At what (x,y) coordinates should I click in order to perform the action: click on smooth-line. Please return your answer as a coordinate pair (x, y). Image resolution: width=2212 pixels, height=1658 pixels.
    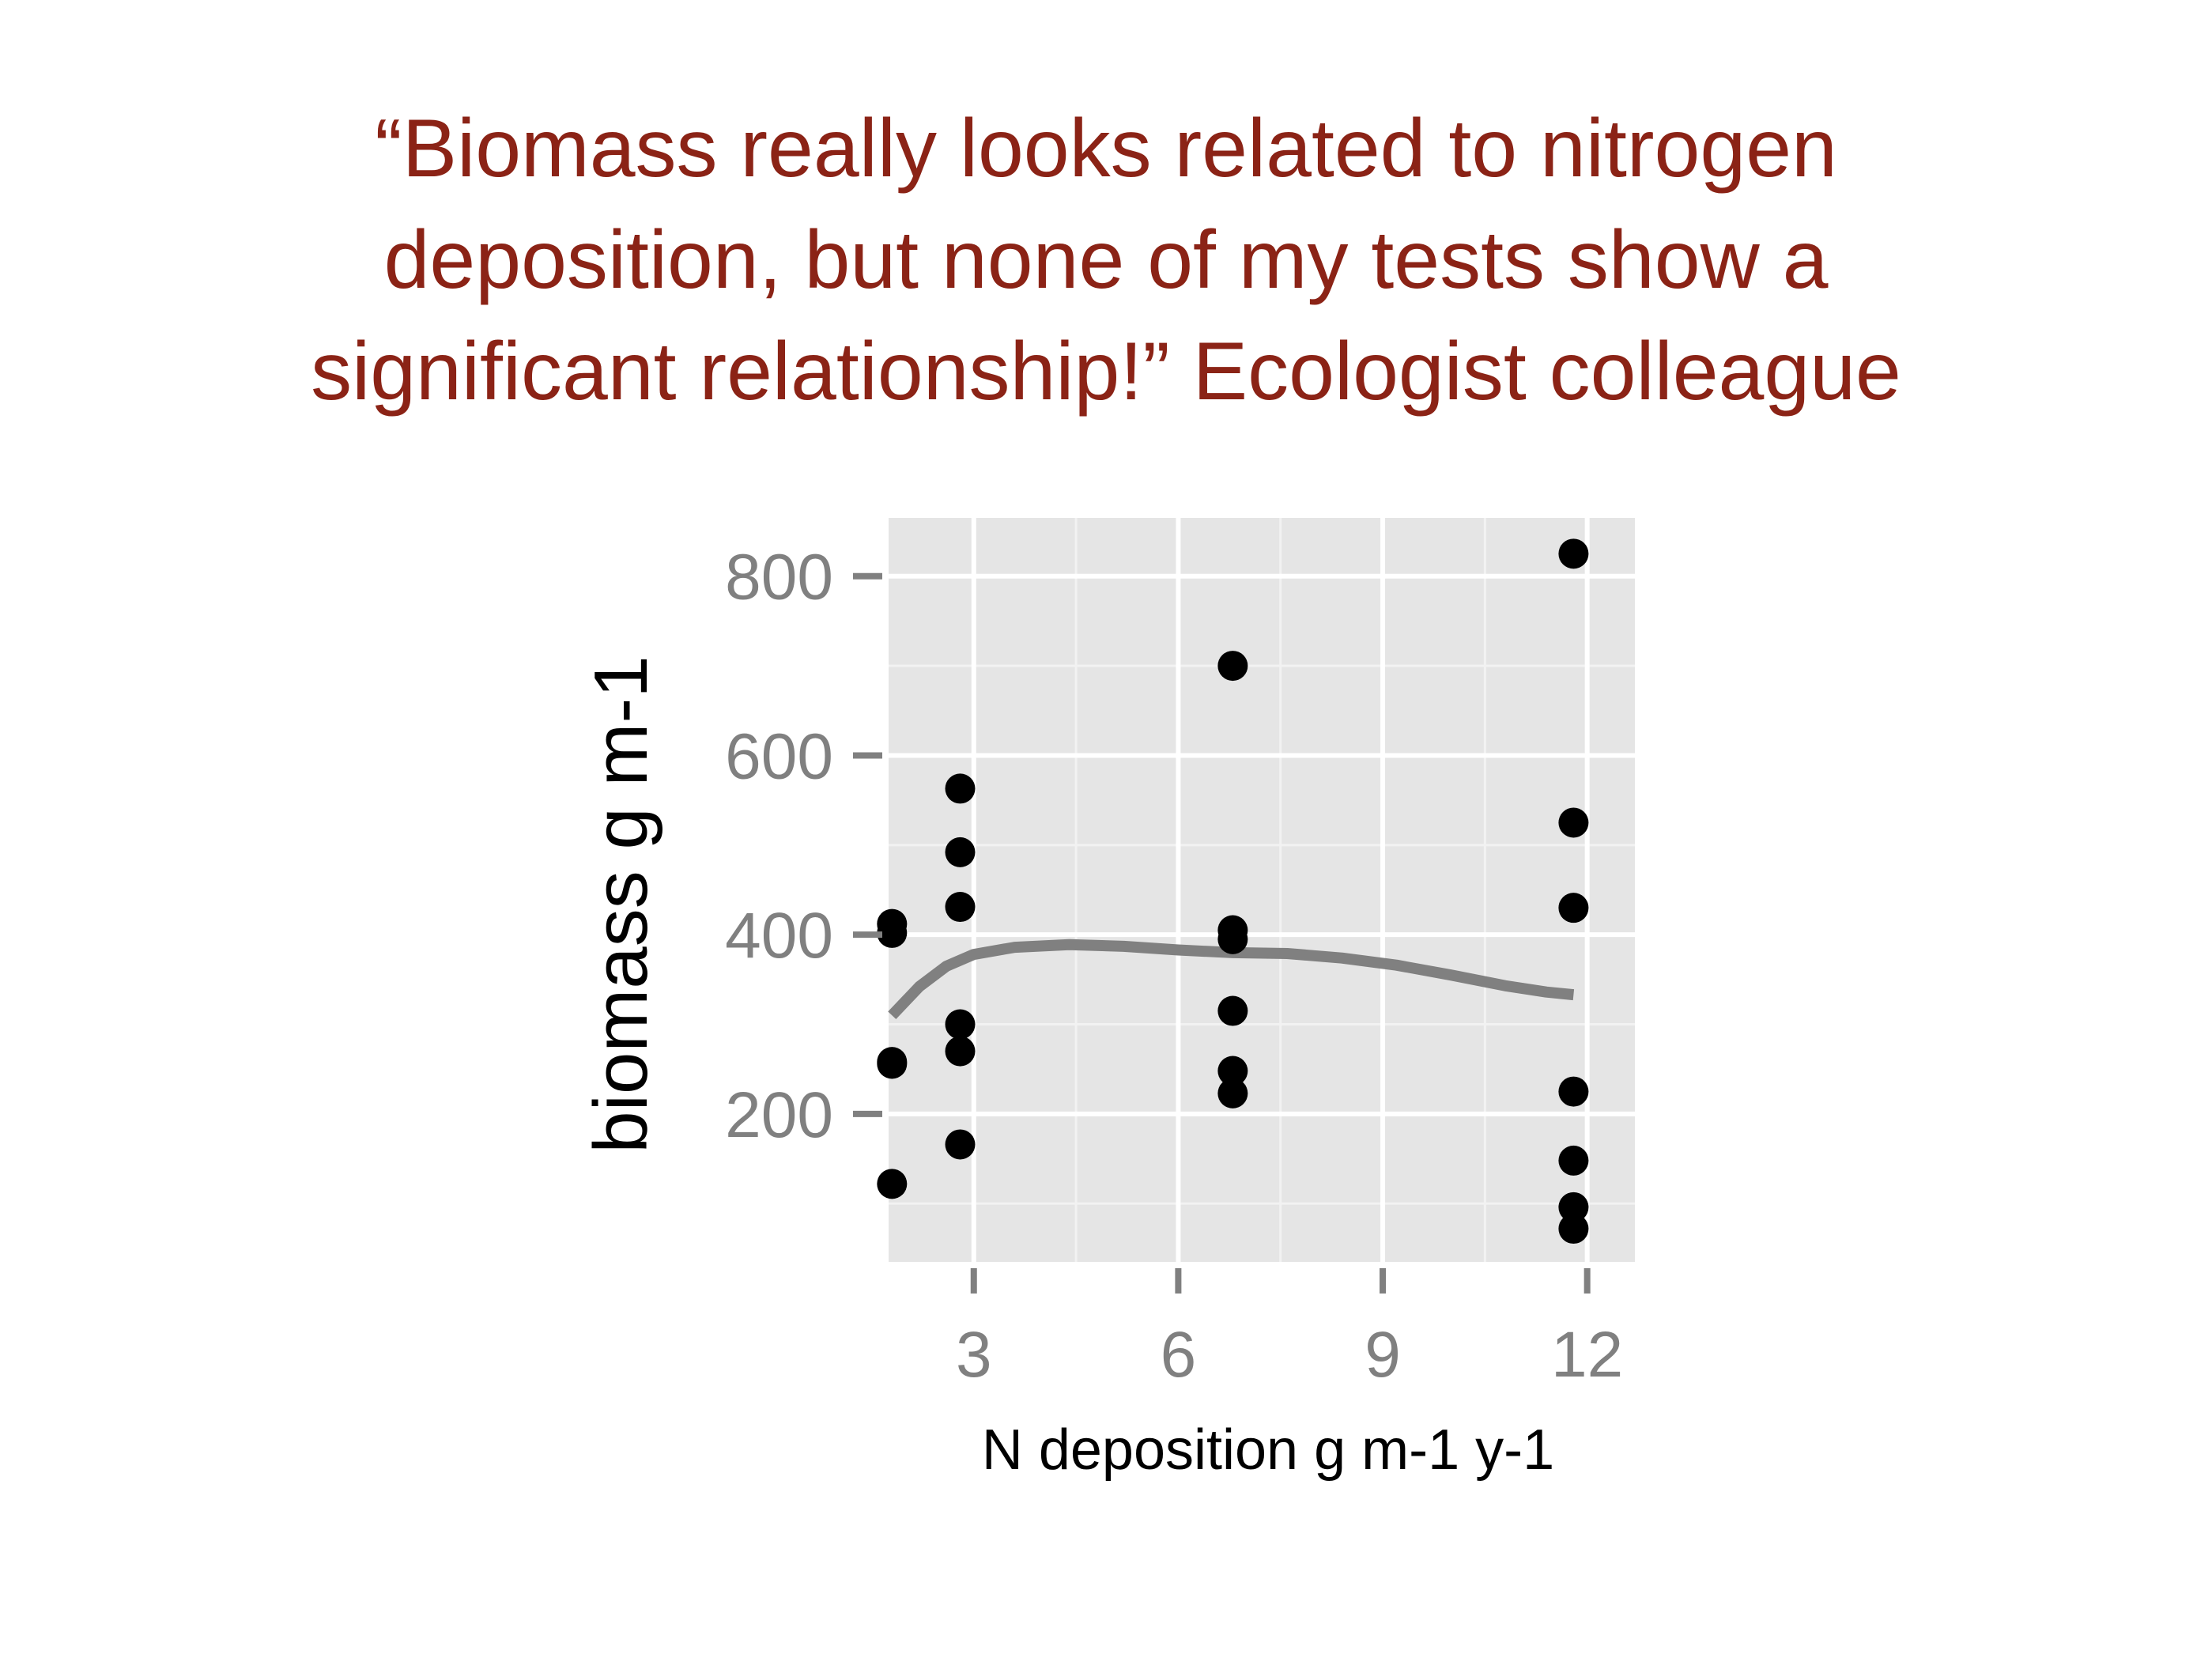
    Looking at the image, I should click on (1231, 980).